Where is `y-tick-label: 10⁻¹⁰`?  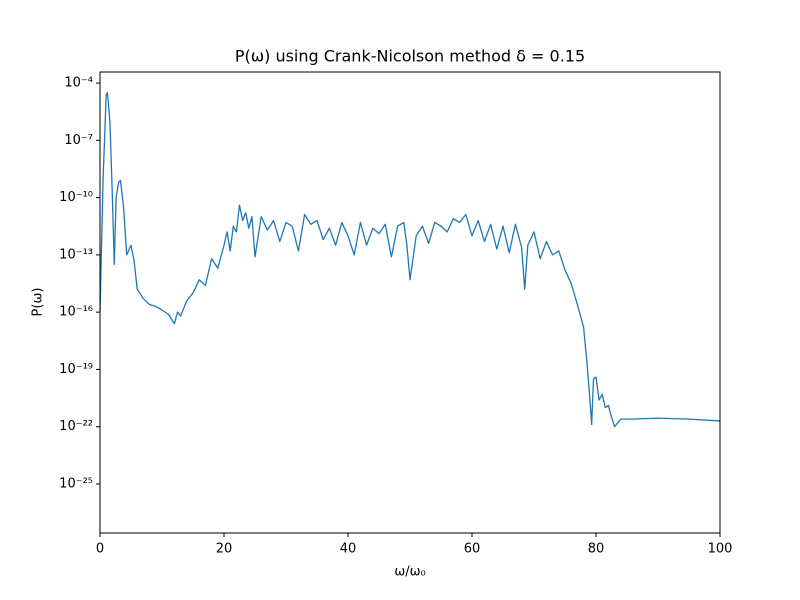
y-tick-label: 10⁻¹⁰ is located at coordinates (76, 197).